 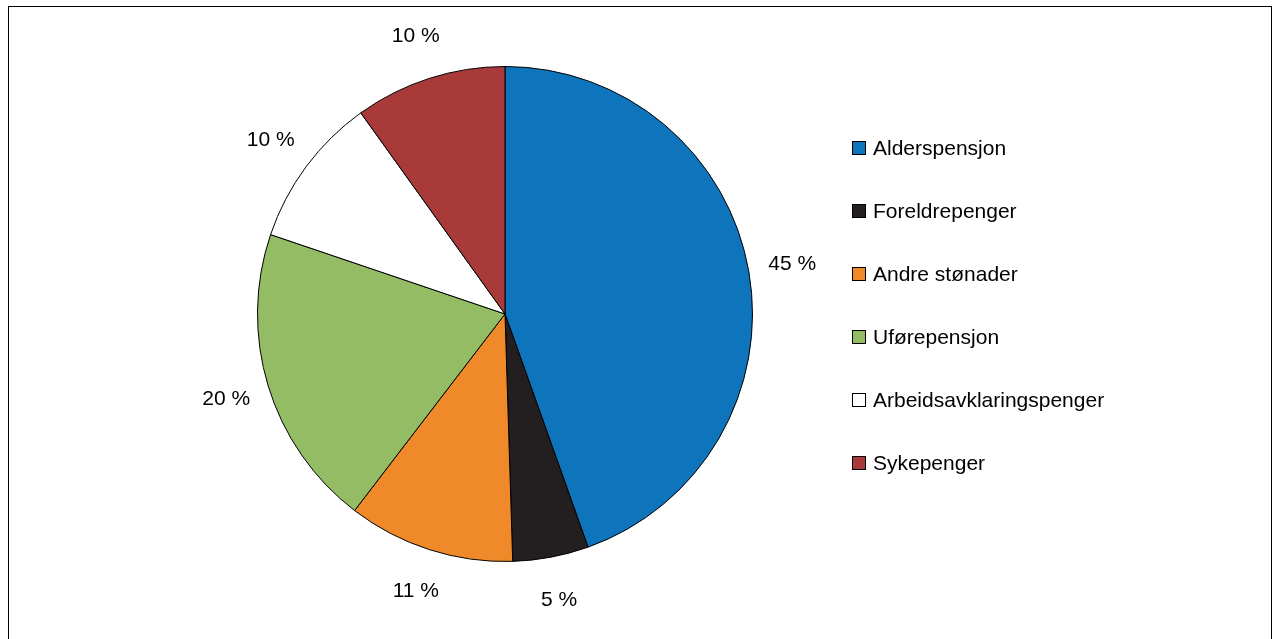 I want to click on data-label: 20 %, so click(x=226, y=397).